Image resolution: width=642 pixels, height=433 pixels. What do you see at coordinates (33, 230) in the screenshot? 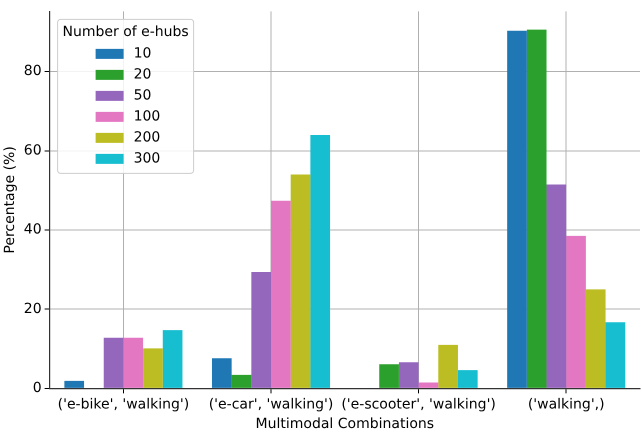
I see `y-tick-label: 40` at bounding box center [33, 230].